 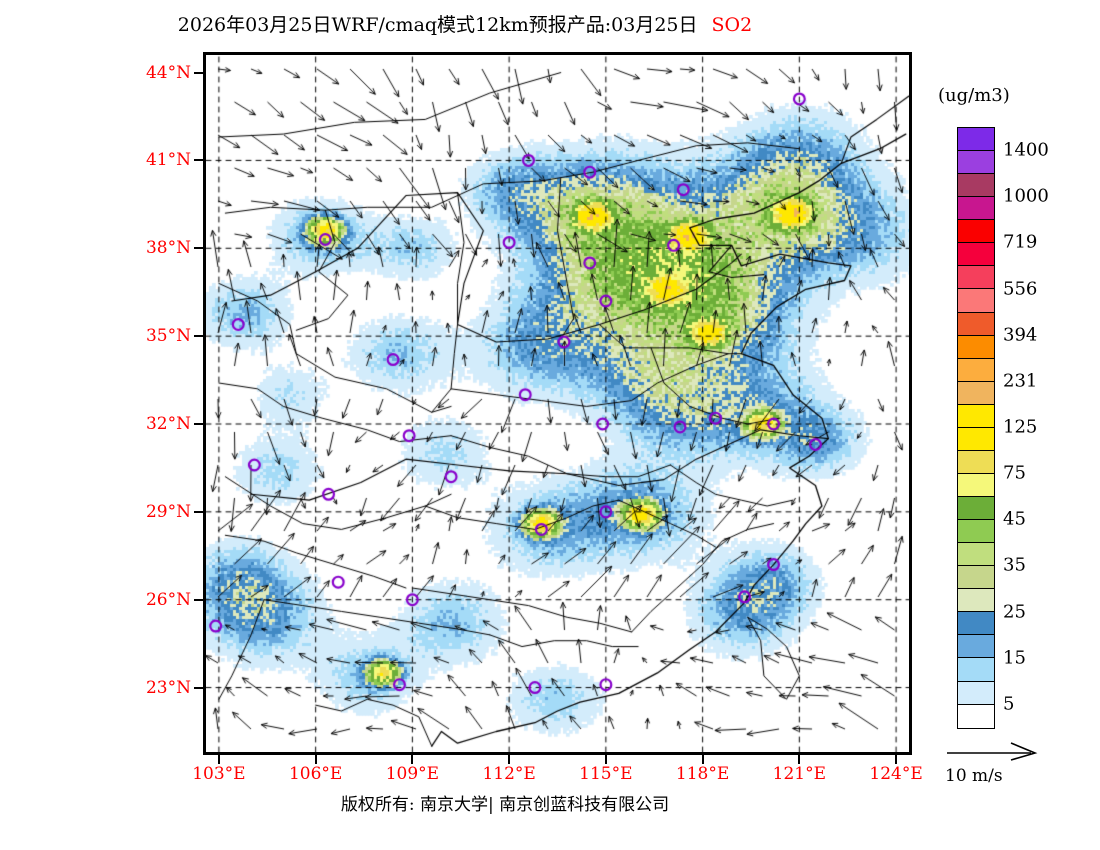 What do you see at coordinates (1014, 612) in the screenshot?
I see `colorbar-tick-label: 25` at bounding box center [1014, 612].